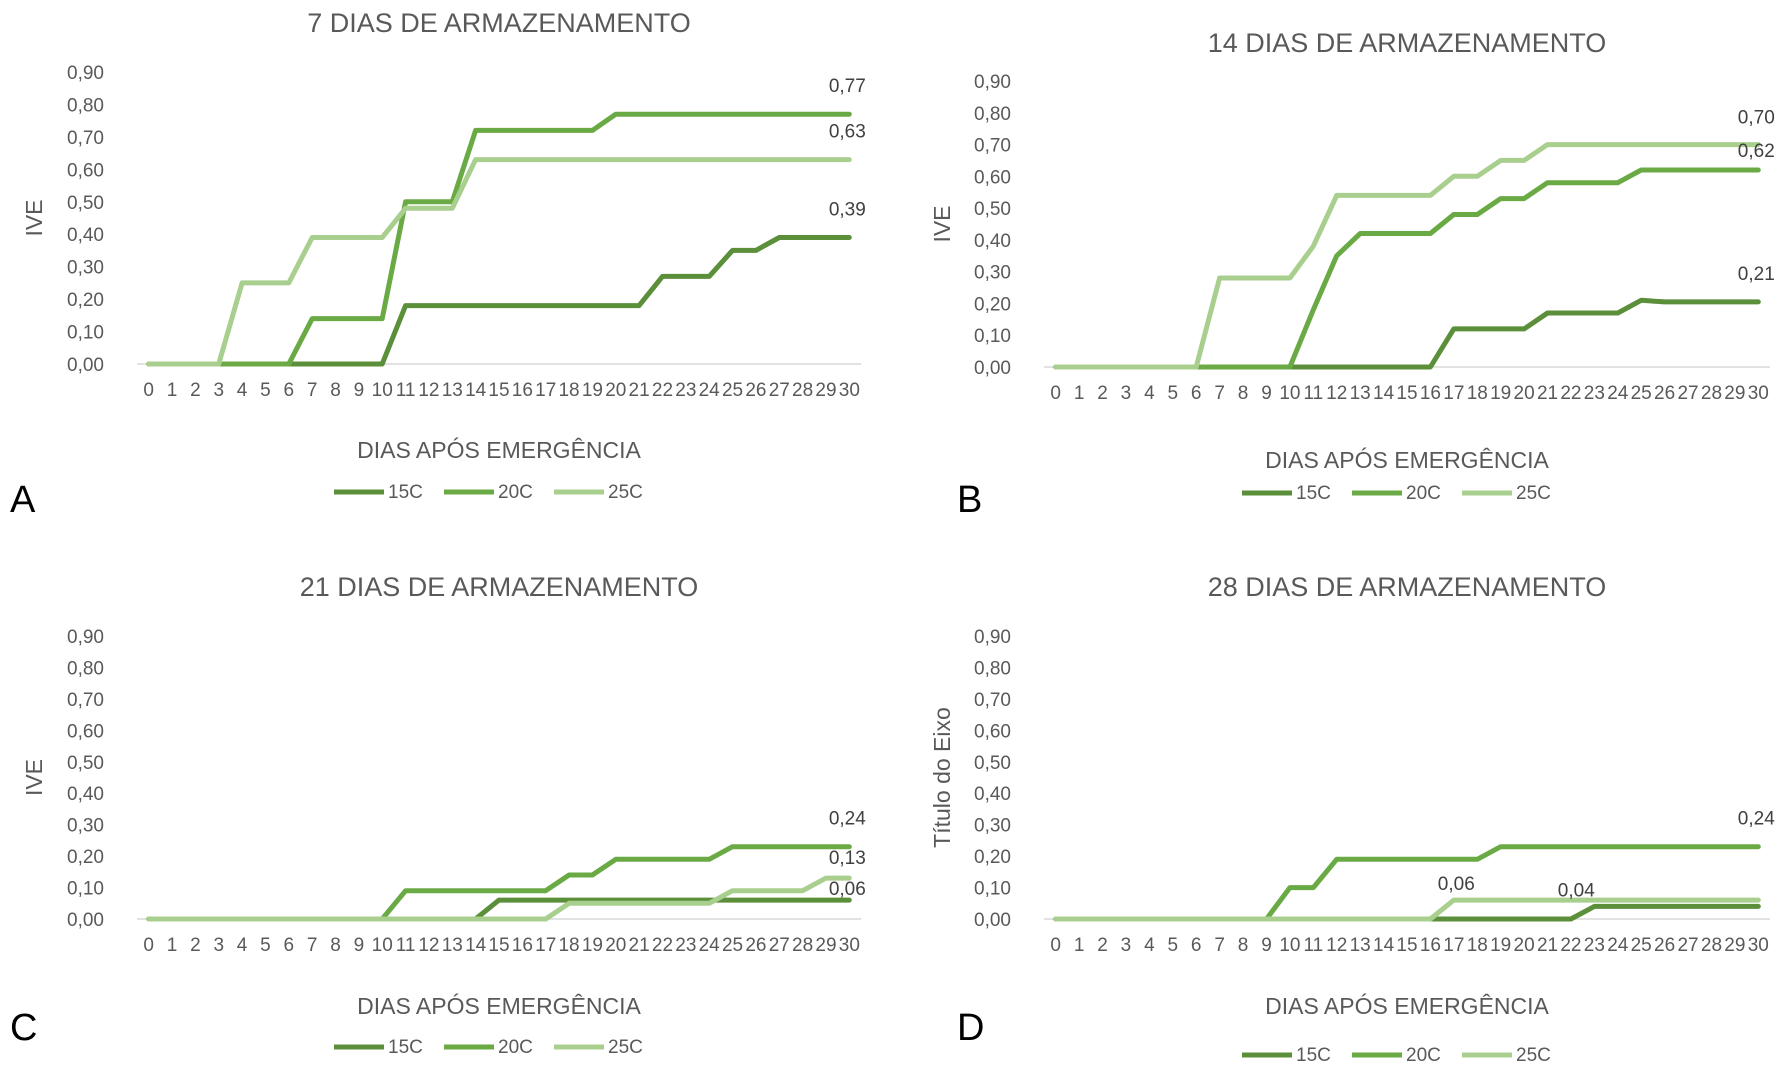  Describe the element at coordinates (1149, 393) in the screenshot. I see `x-tick-label: 4` at that location.